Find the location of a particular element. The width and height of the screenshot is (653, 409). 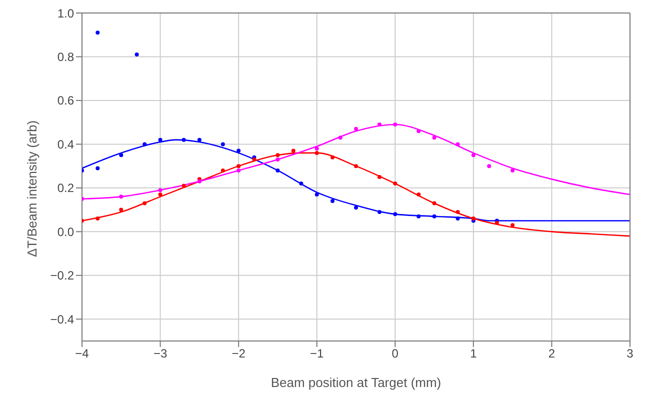

y-tick-label: 0.6 is located at coordinates (65, 101).